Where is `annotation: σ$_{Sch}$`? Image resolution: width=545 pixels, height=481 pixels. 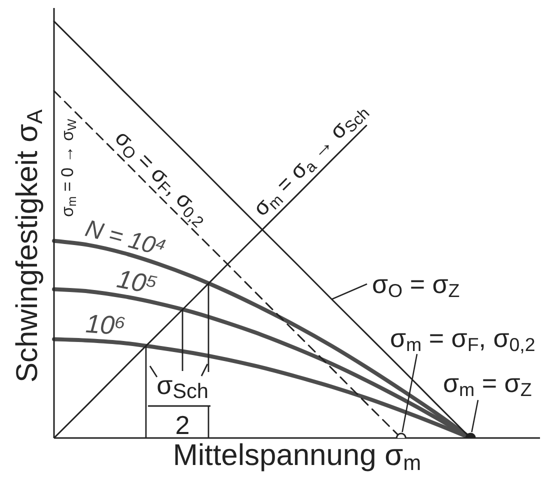
annotation: σ$_{Sch}$ is located at coordinates (182, 387).